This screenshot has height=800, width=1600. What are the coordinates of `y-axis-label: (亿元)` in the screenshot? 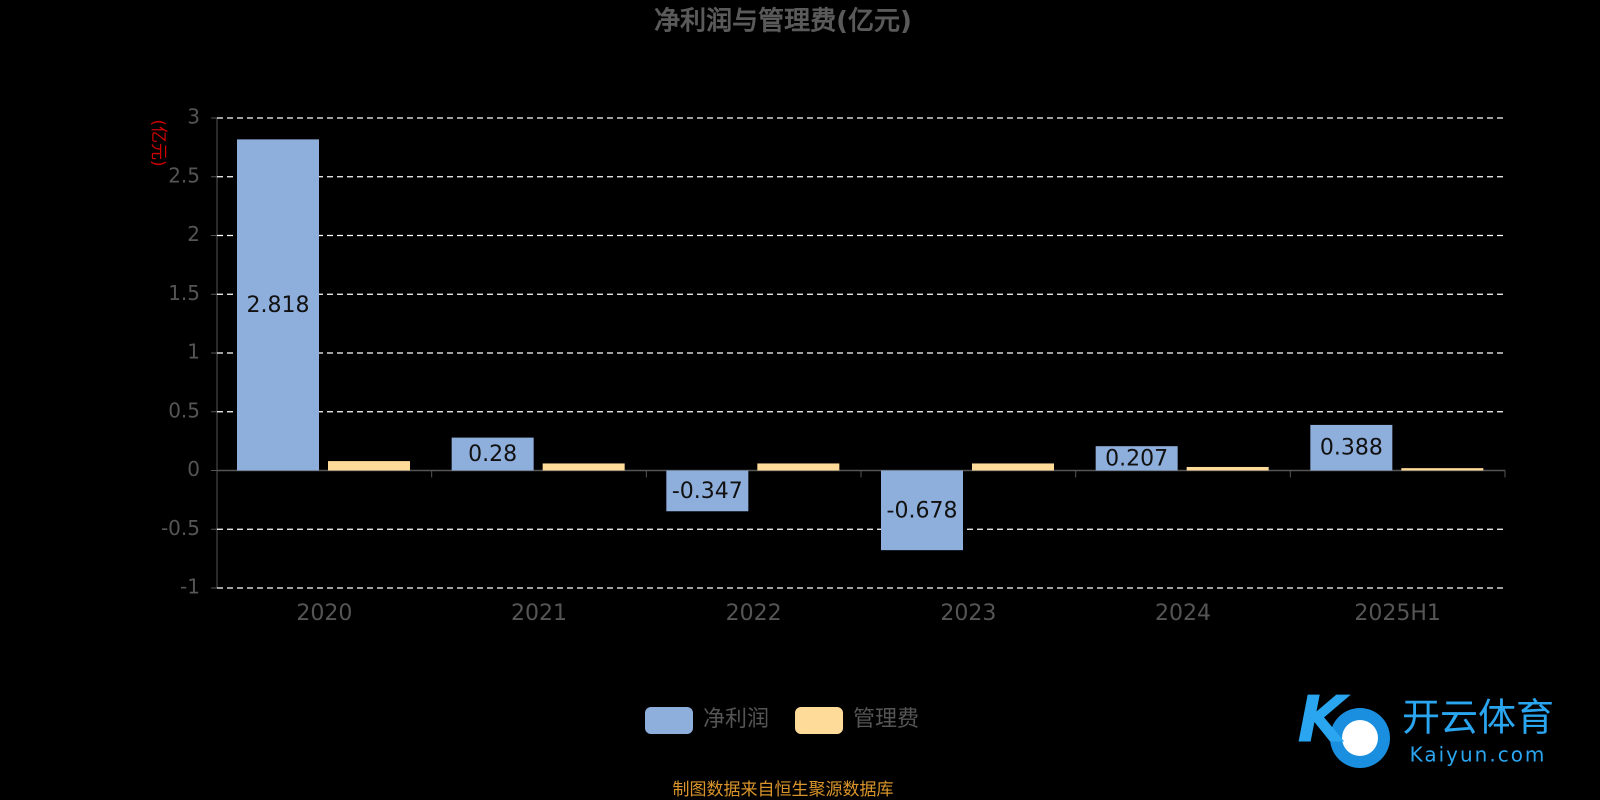 It's located at (158, 142).